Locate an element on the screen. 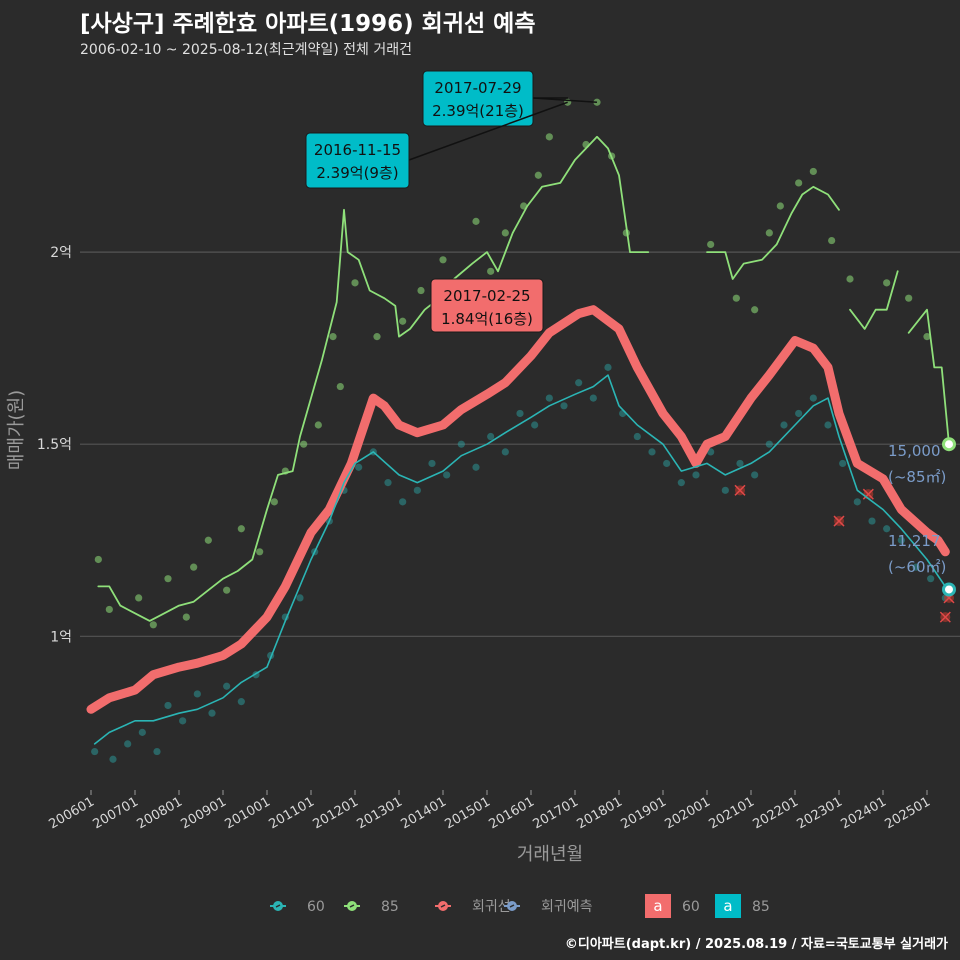 This screenshot has width=960, height=960. end-label-value: 11,217 is located at coordinates (914, 541).